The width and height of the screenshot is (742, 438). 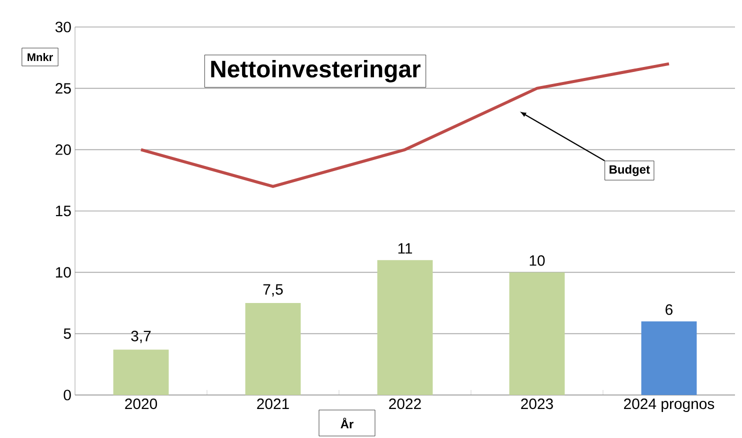 What do you see at coordinates (141, 337) in the screenshot?
I see `data-label: 3,7` at bounding box center [141, 337].